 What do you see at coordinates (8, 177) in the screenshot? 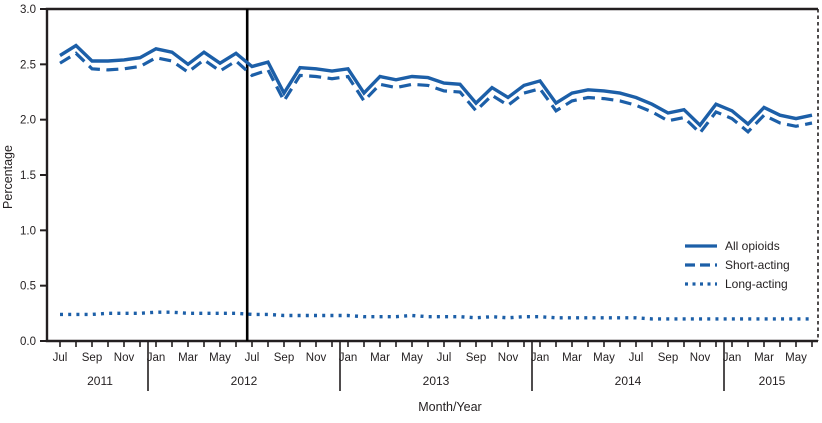
I see `y-axis-title: Percentage` at bounding box center [8, 177].